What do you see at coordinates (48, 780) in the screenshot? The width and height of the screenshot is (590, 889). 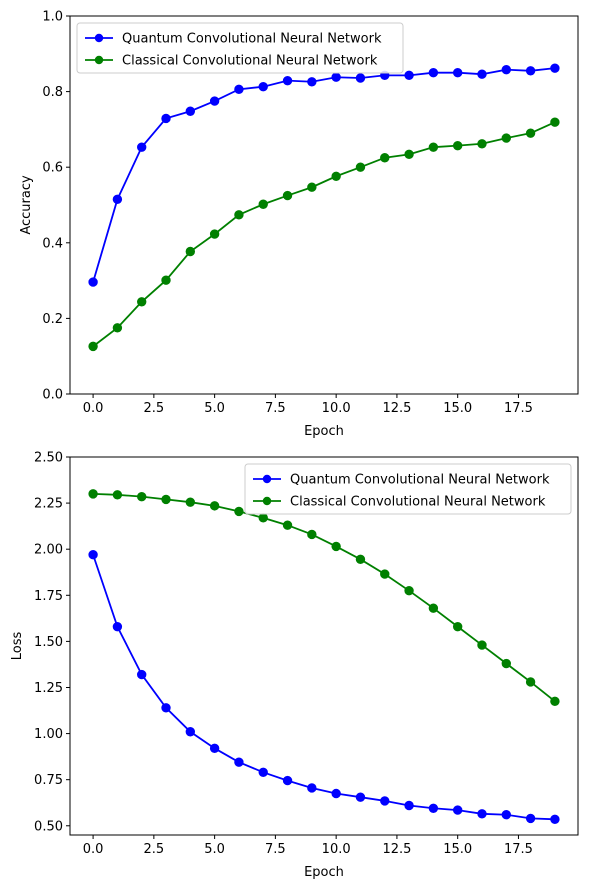 I see `y-tick-label: 0.75` at bounding box center [48, 780].